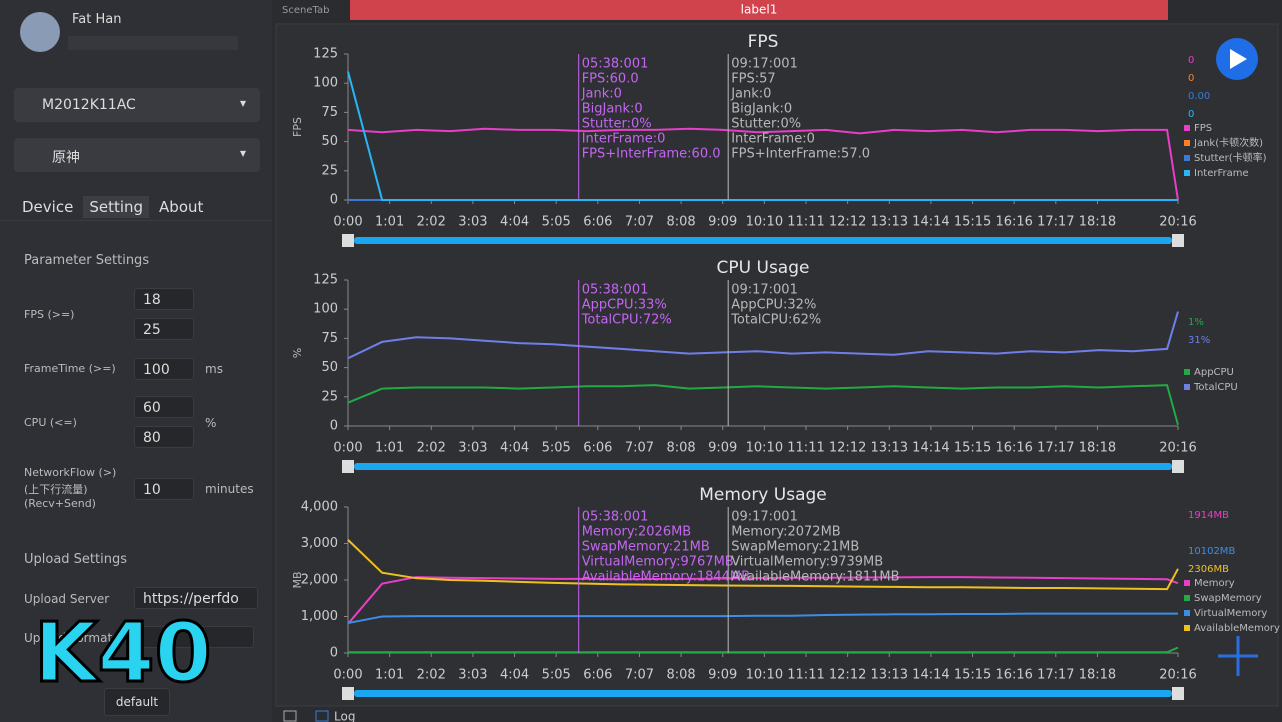 Image resolution: width=1282 pixels, height=722 pixels. What do you see at coordinates (1013, 222) in the screenshot?
I see `x-tick-label: 16:16` at bounding box center [1013, 222].